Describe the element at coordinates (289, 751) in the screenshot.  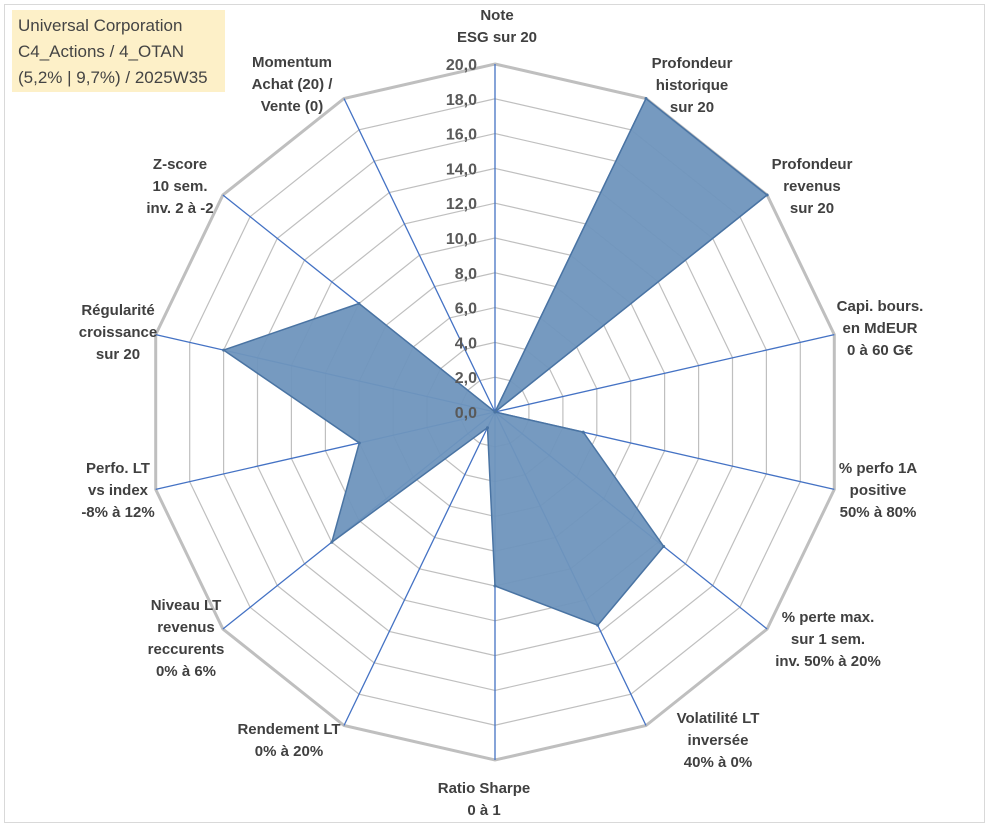
I see `category-label: 0% à 20%` at that location.